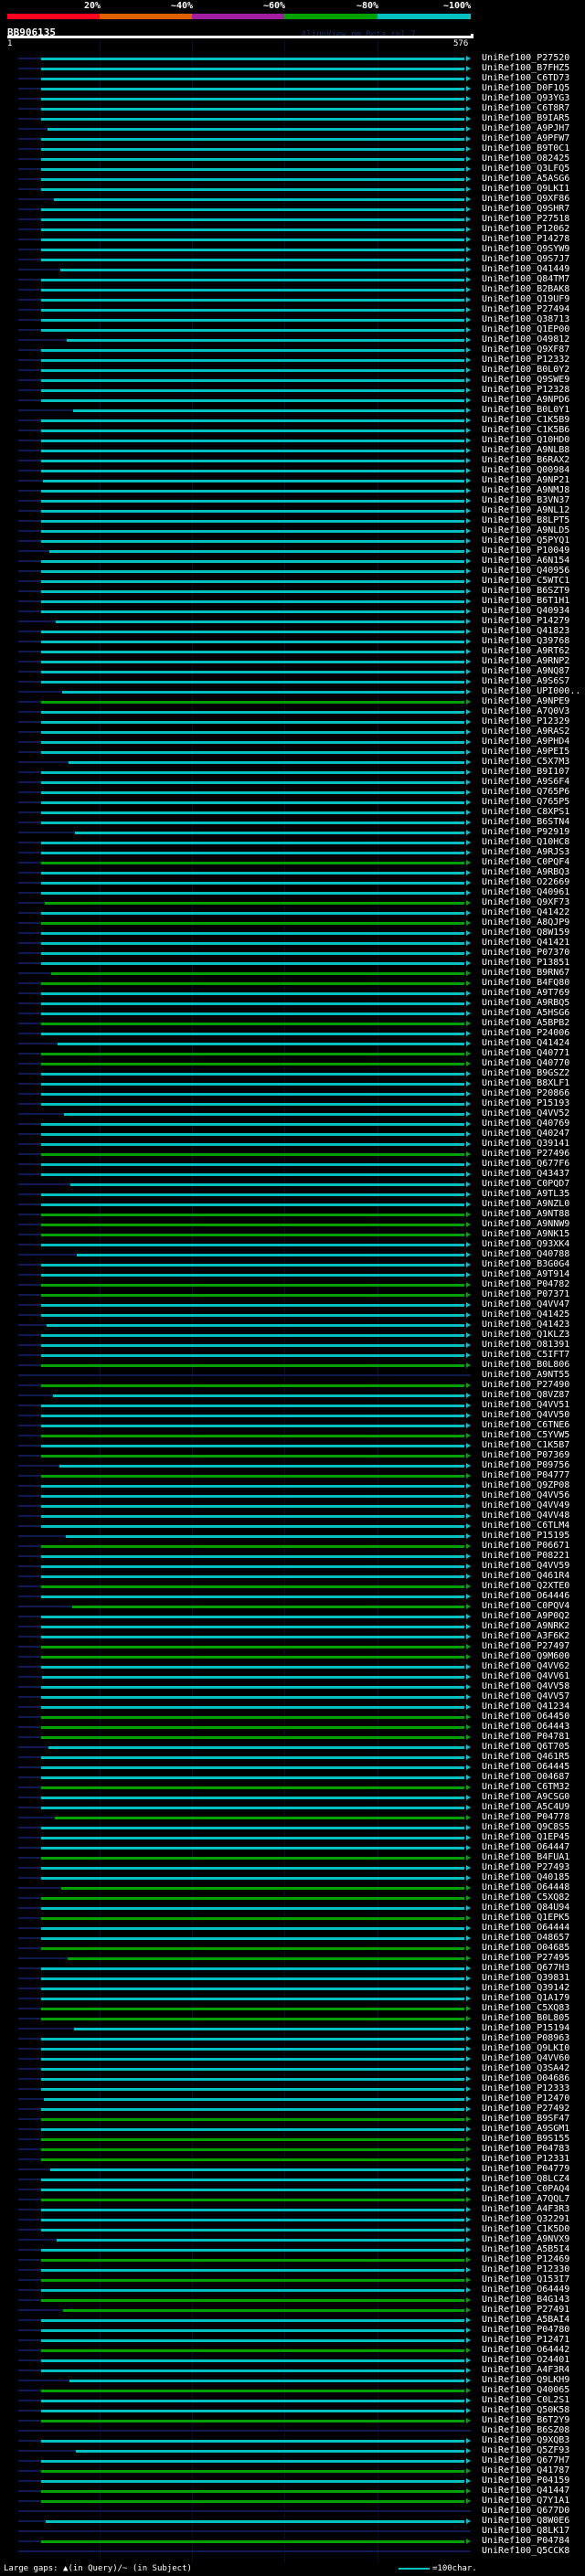  What do you see at coordinates (293, 1023) in the screenshot?
I see `hit-row: UniRef100_A5BPB2` at bounding box center [293, 1023].